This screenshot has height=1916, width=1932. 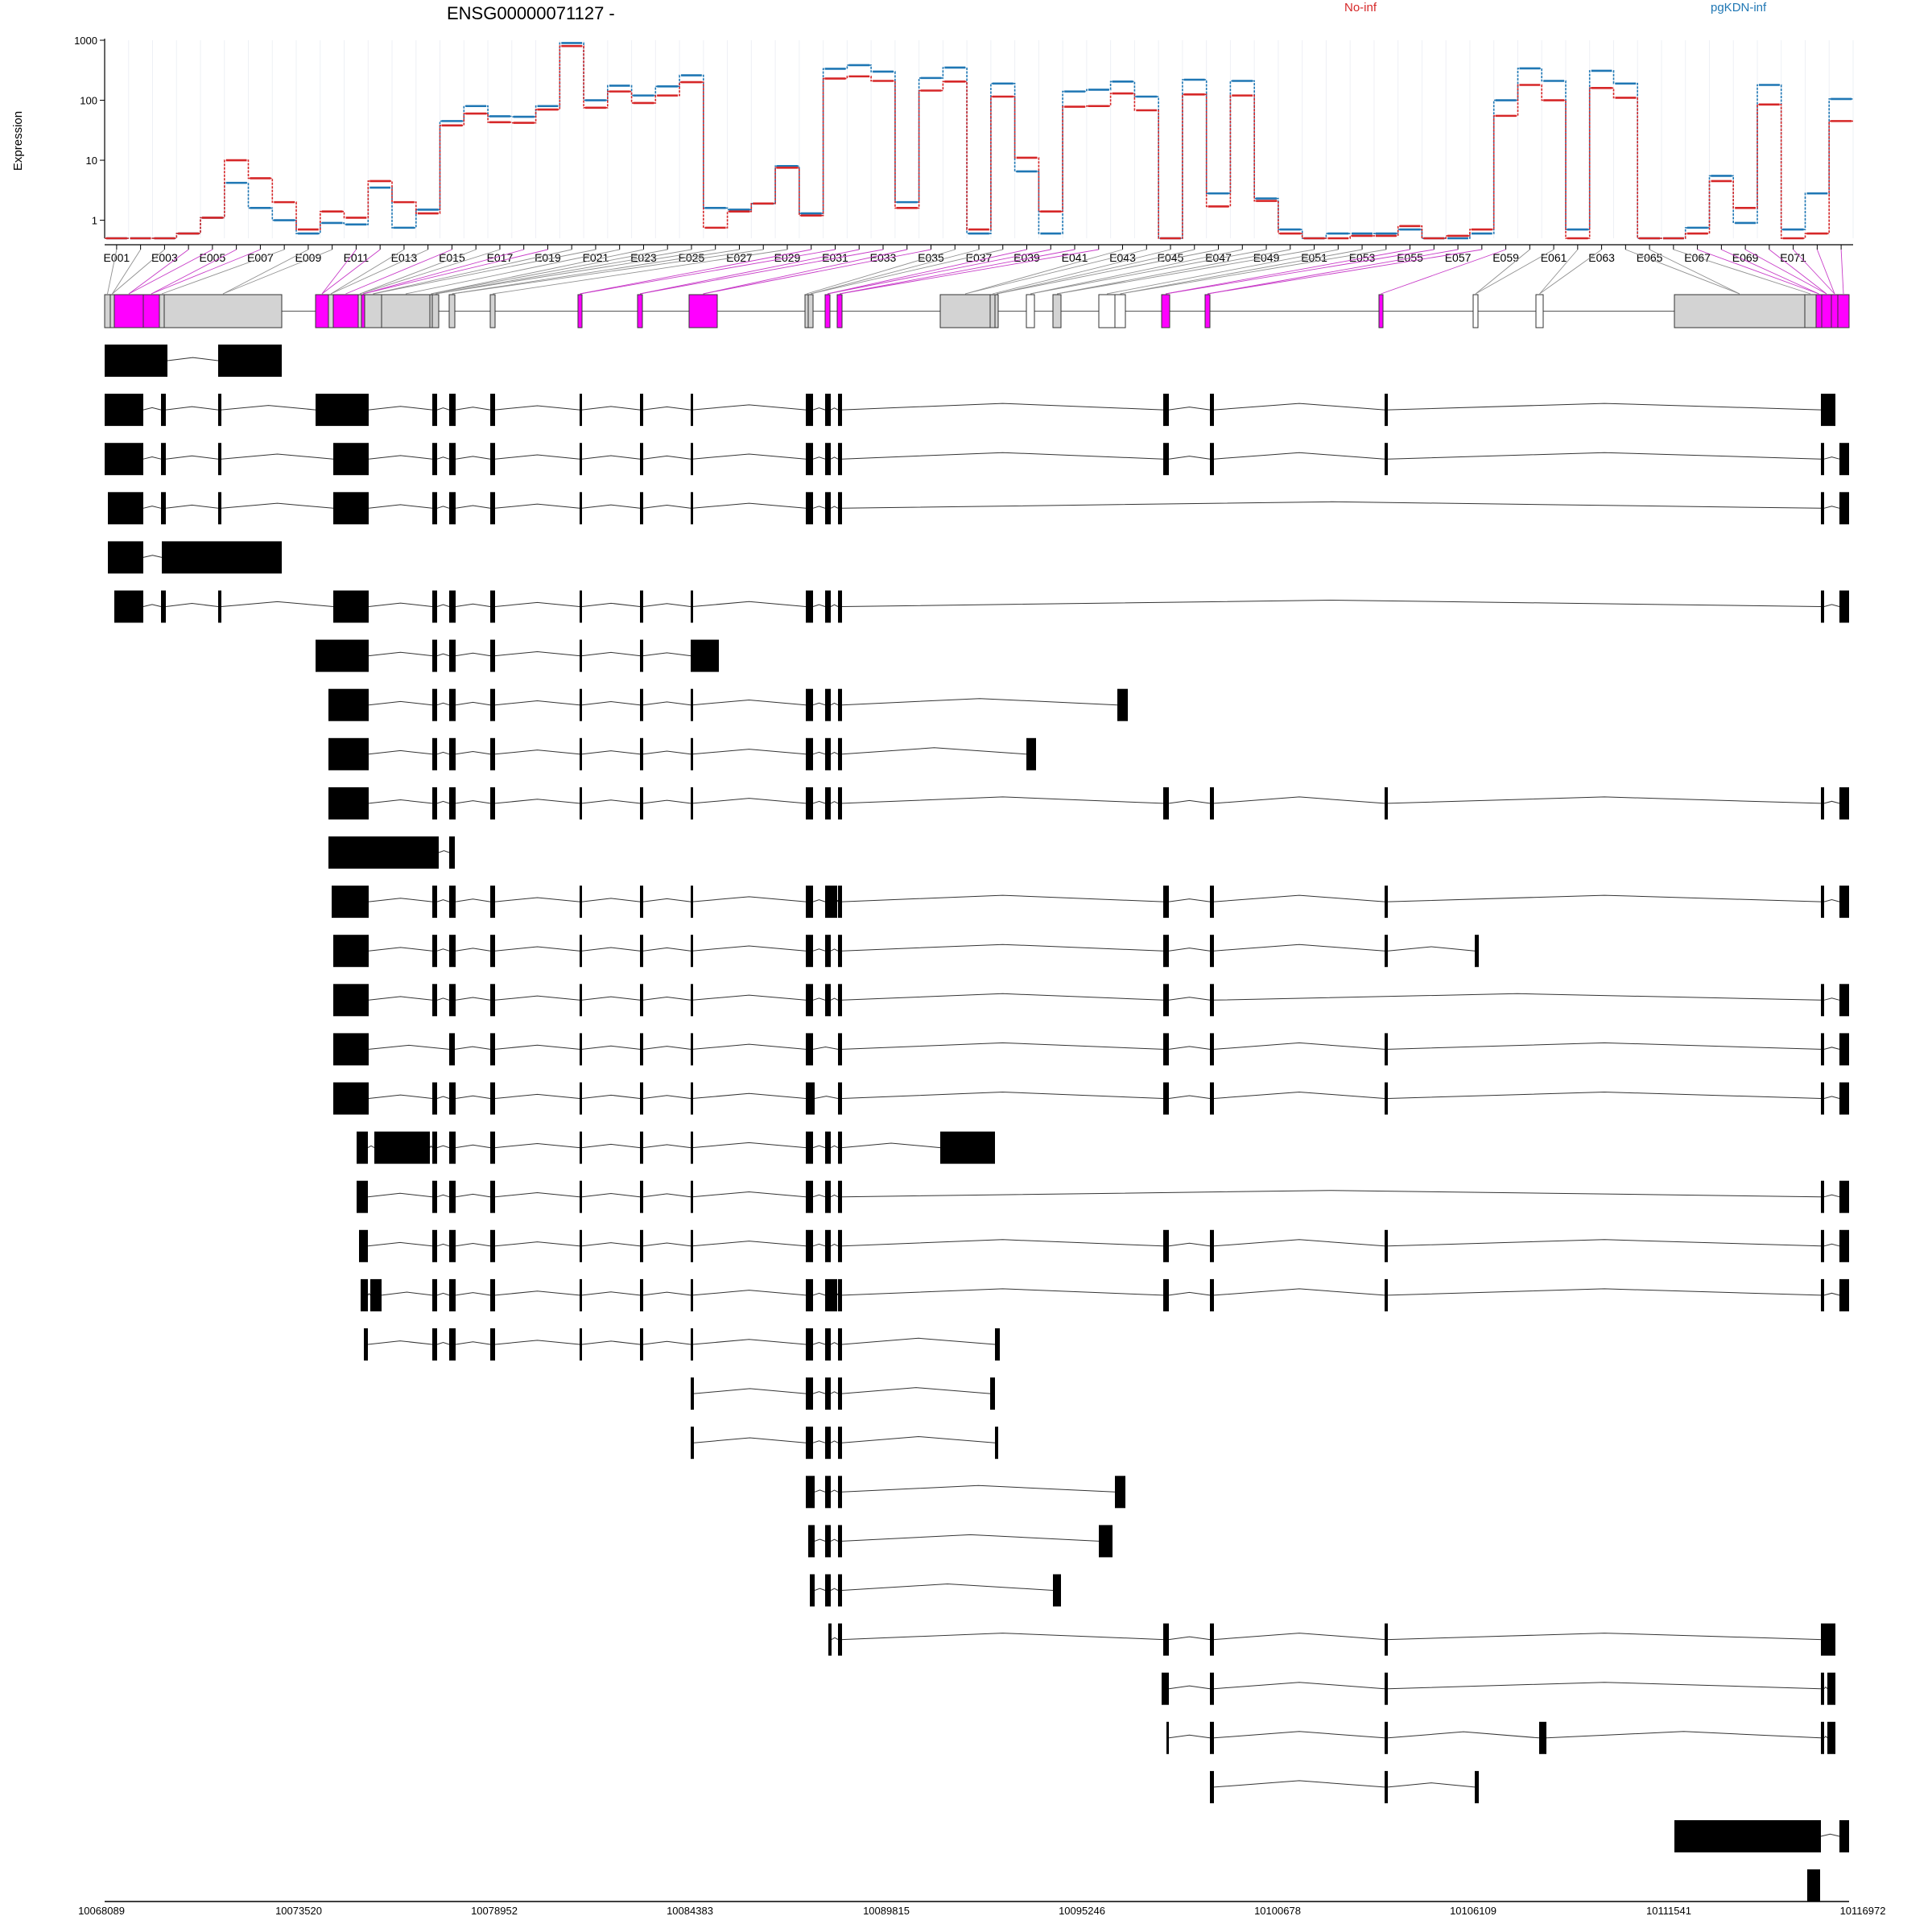 I want to click on exon-tick-label: E071, so click(x=1793, y=258).